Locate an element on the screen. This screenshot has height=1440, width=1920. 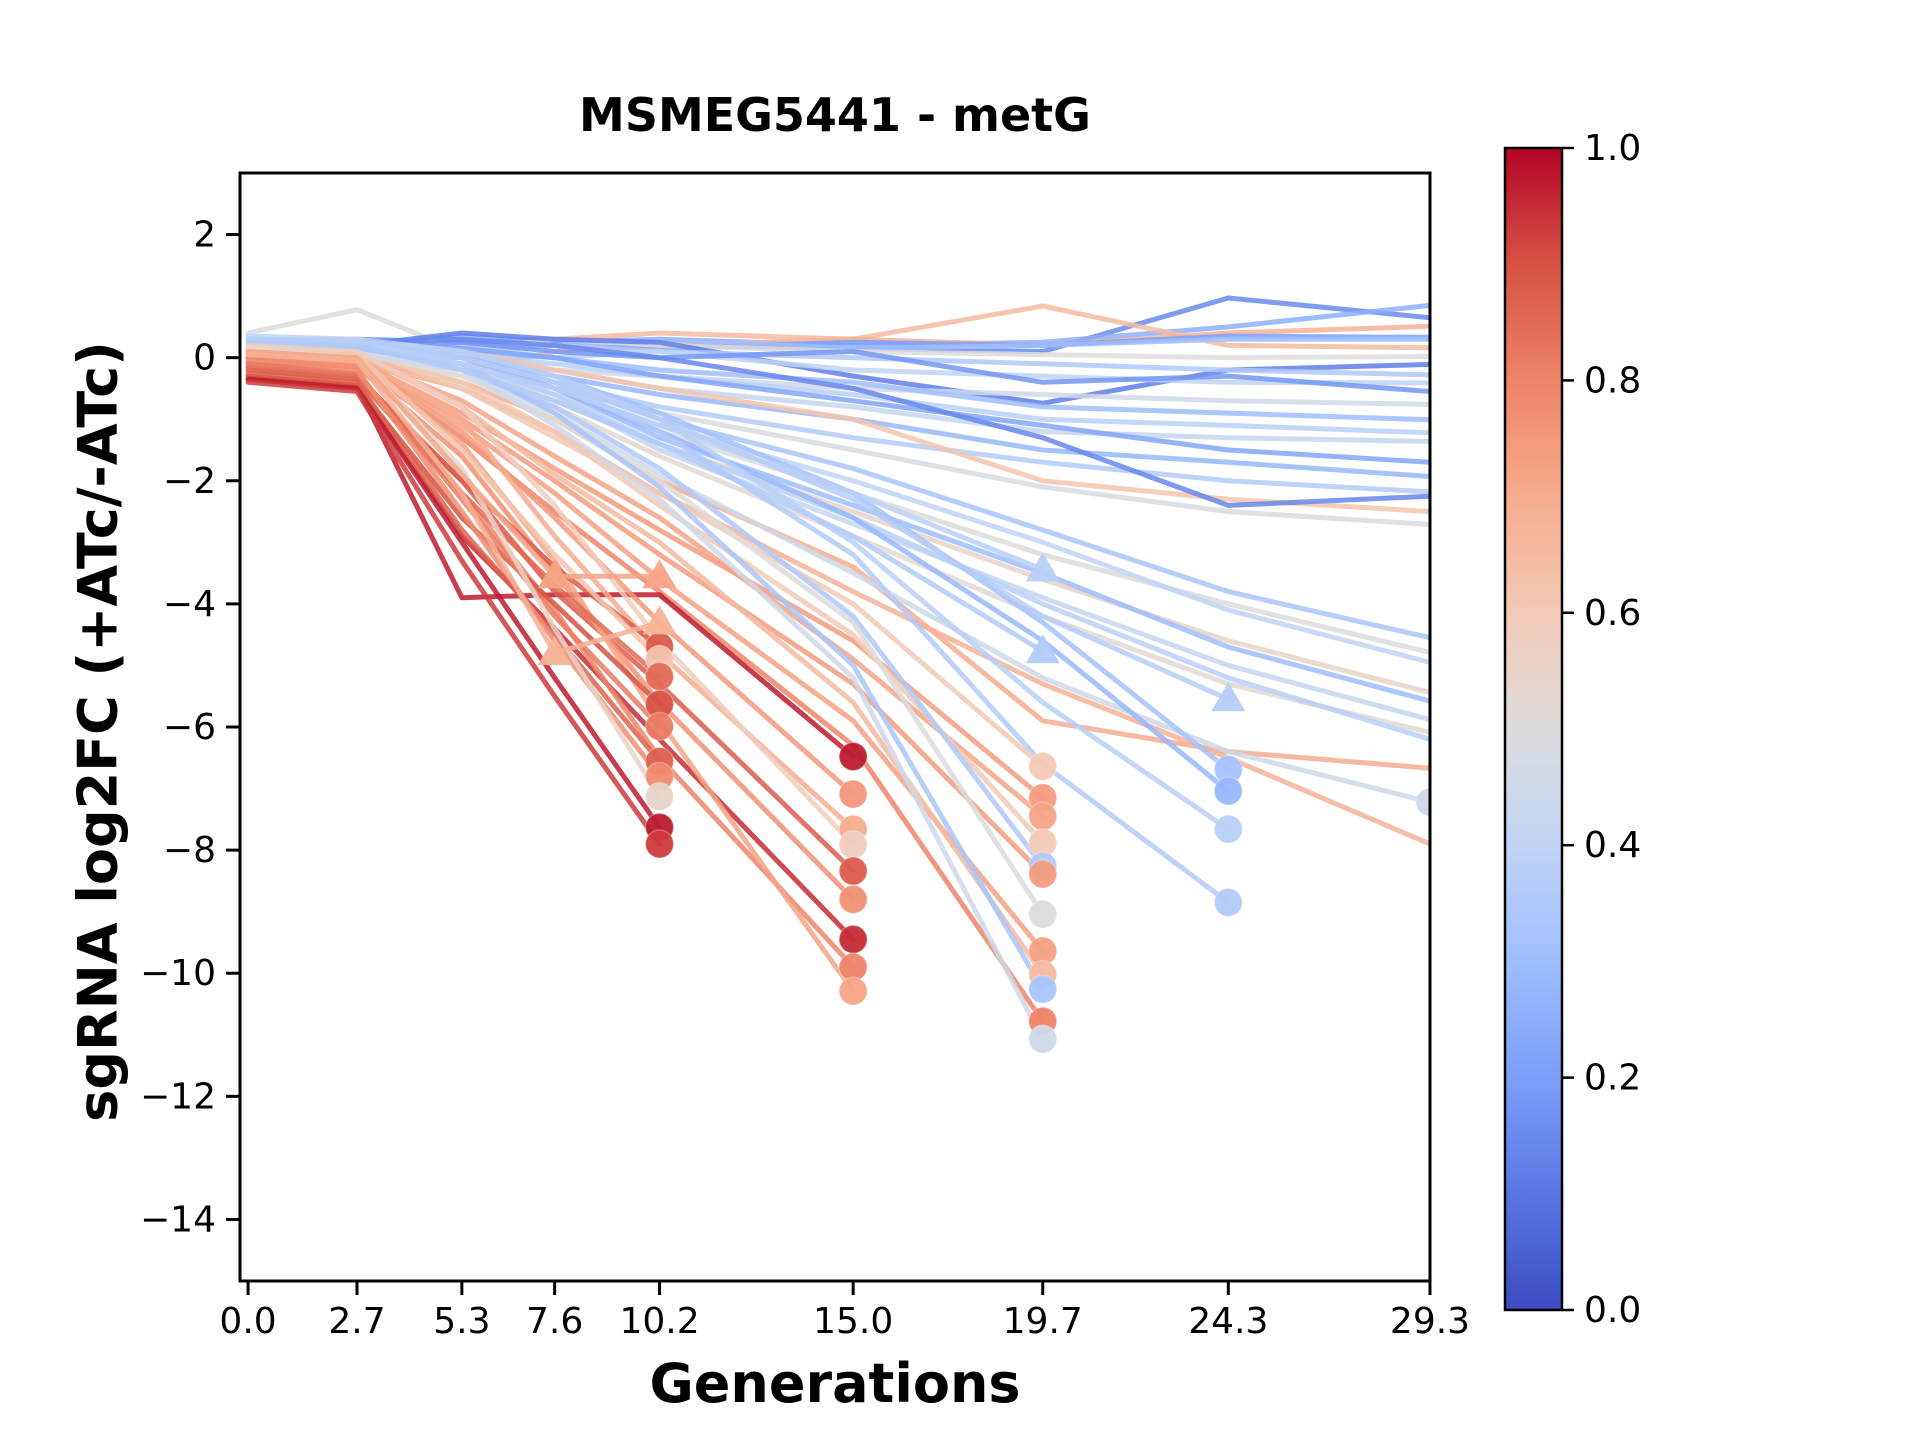
x-tick-label: 24.3 is located at coordinates (1228, 1321).